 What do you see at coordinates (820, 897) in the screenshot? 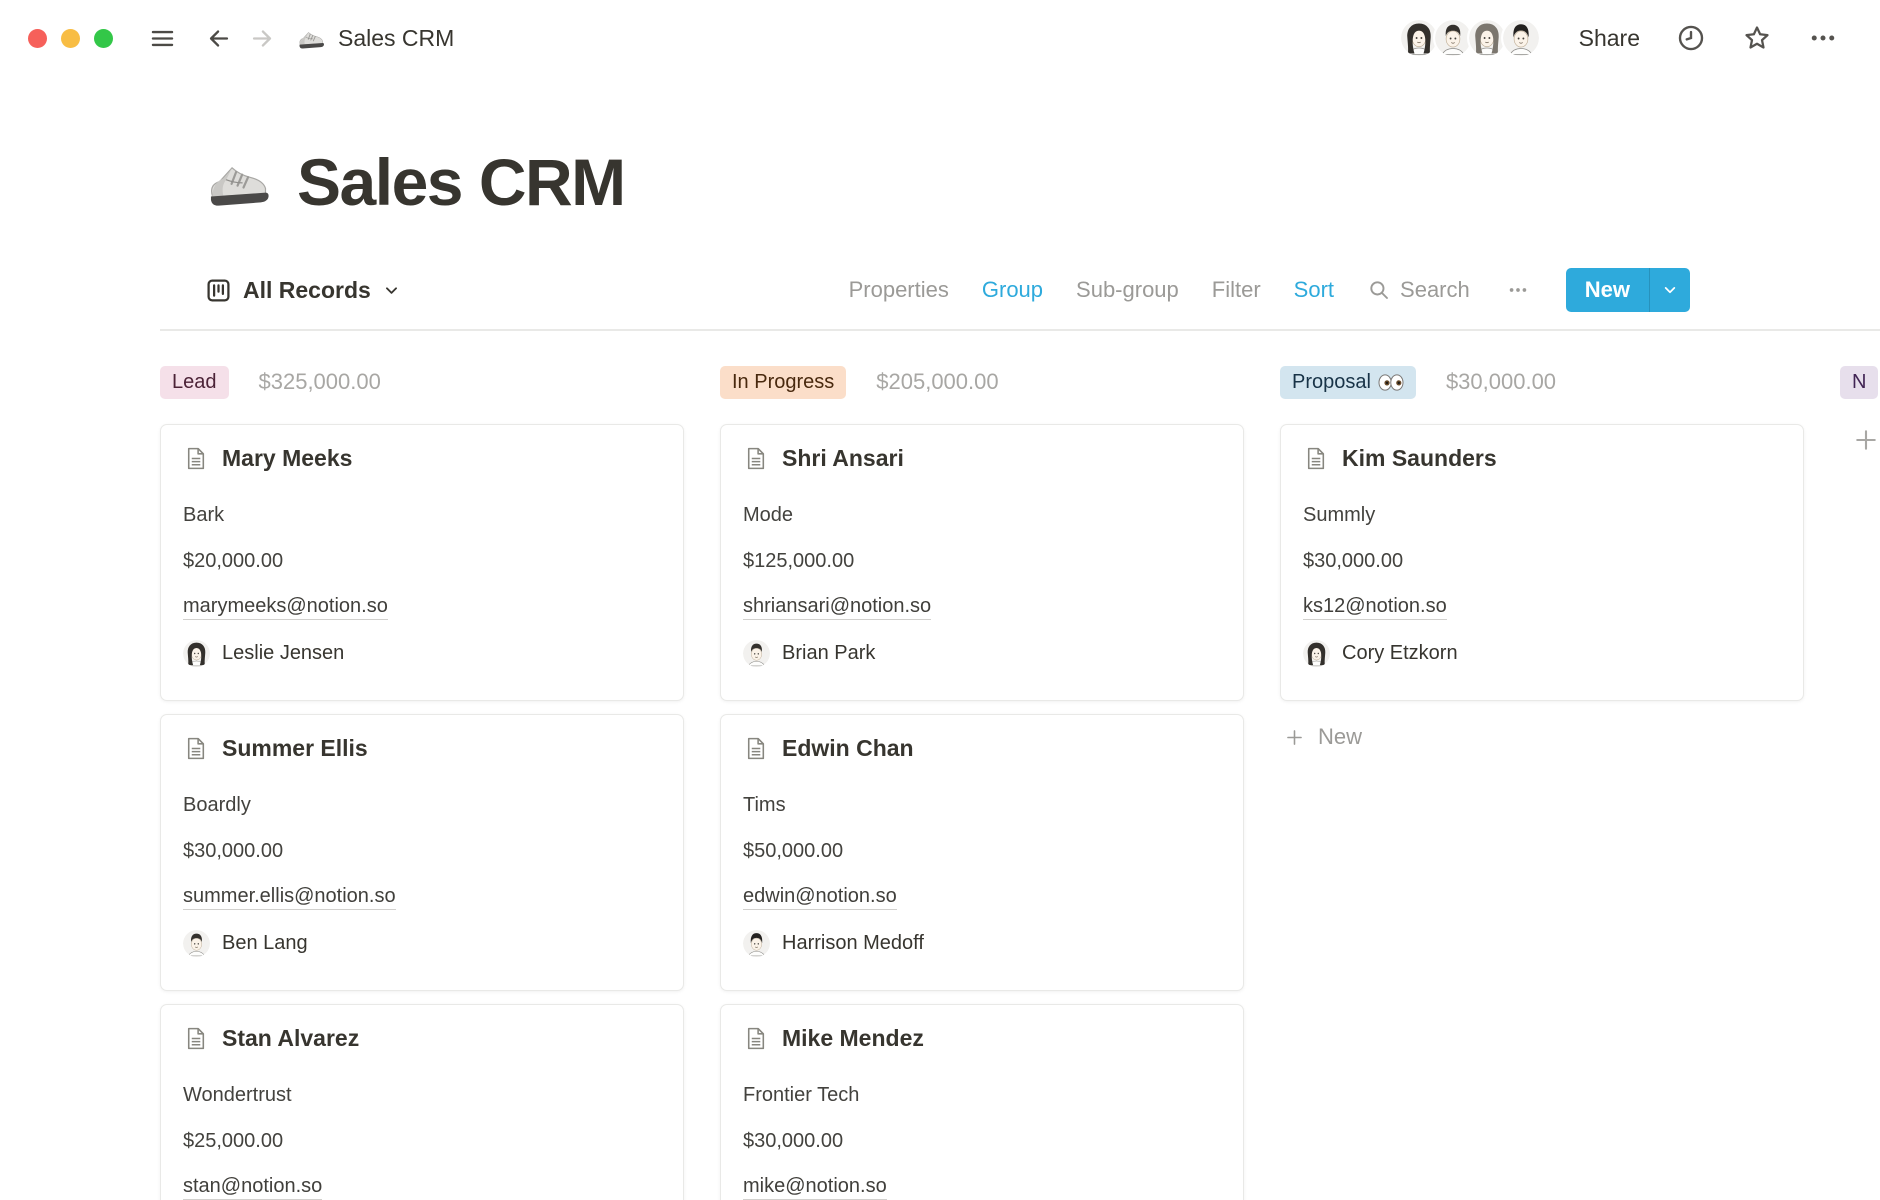
I see `card-email-link: edwin@notion.so` at bounding box center [820, 897].